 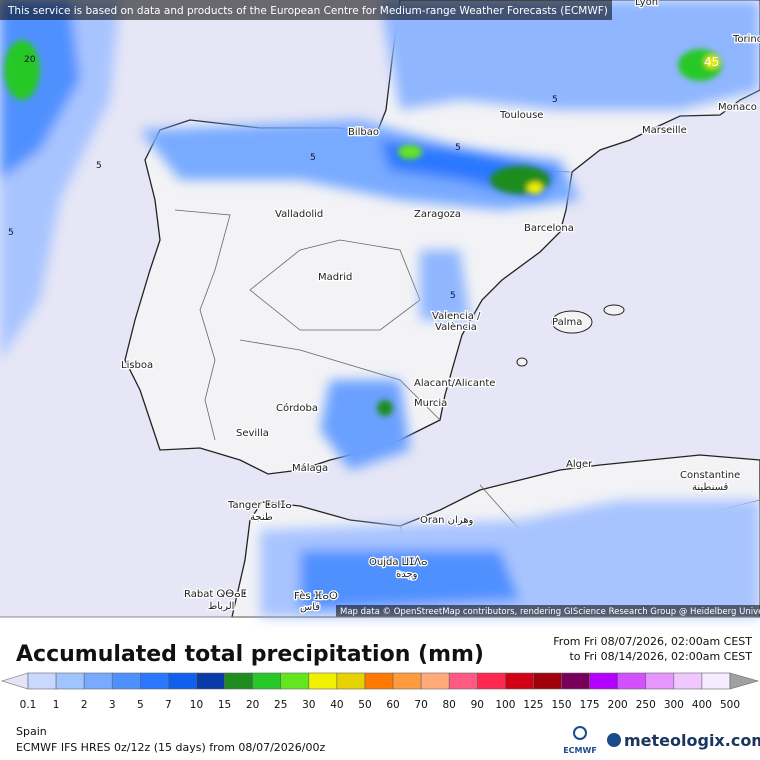 I want to click on city-label: Córdoba, so click(x=297, y=408).